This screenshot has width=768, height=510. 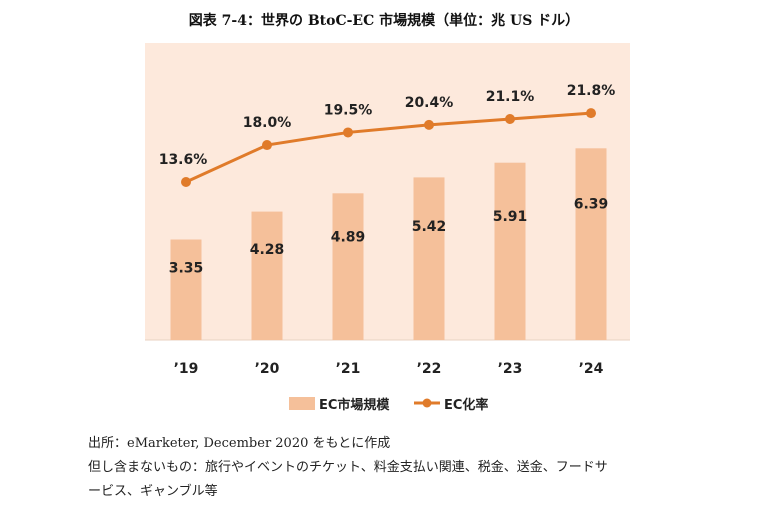 I want to click on rate-value-label: 13.6%, so click(x=183, y=160).